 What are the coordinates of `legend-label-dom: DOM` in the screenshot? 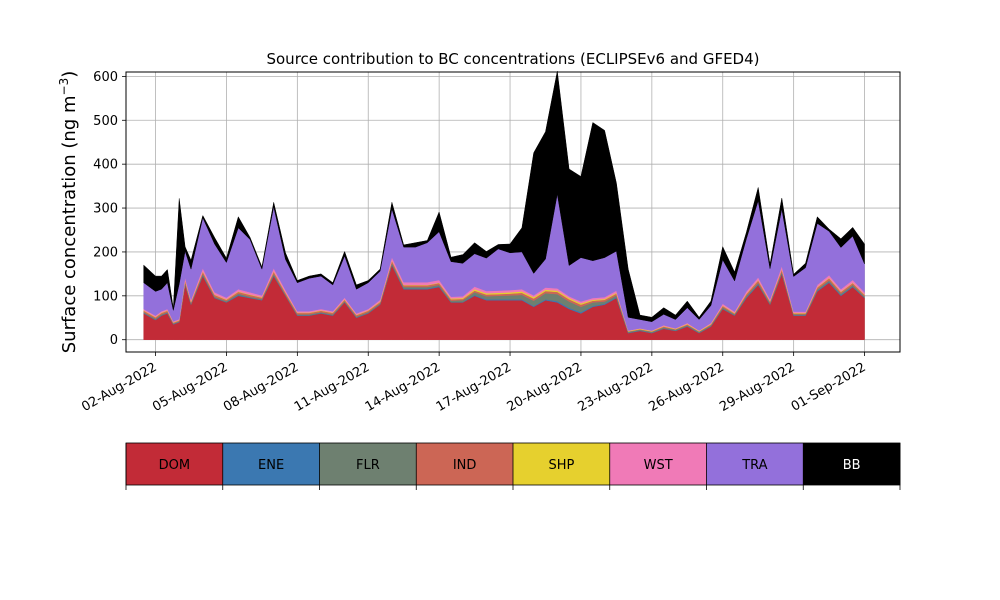 It's located at (174, 465).